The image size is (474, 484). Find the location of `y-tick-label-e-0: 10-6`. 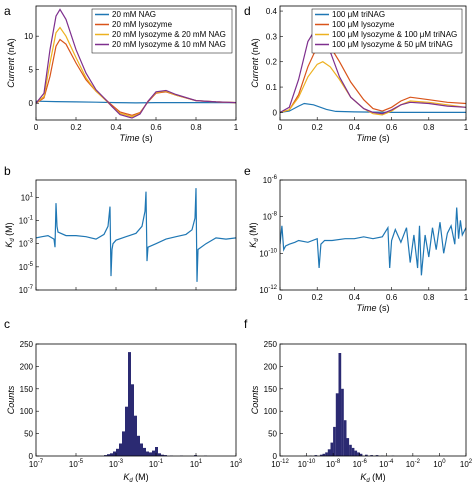

y-tick-label-e-0: 10-6 is located at coordinates (270, 180).